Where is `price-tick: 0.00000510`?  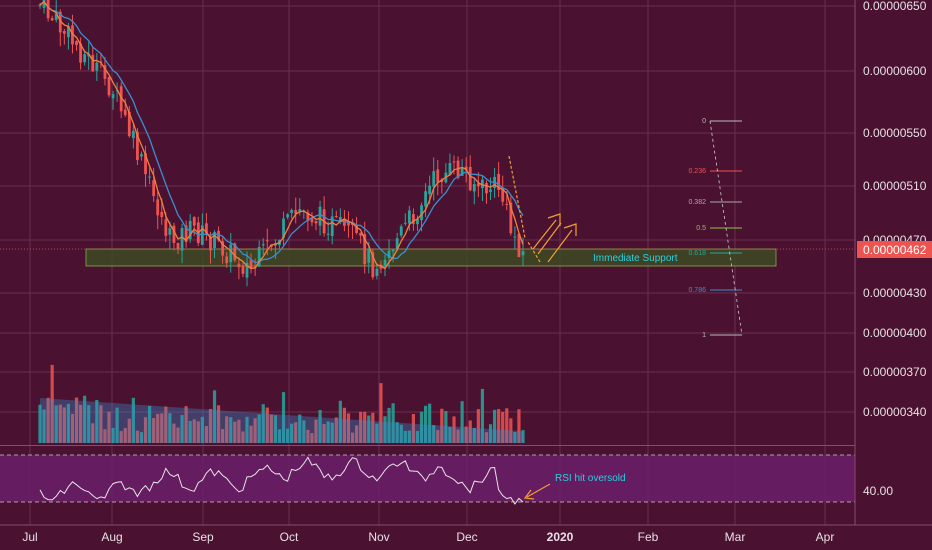 price-tick: 0.00000510 is located at coordinates (895, 186).